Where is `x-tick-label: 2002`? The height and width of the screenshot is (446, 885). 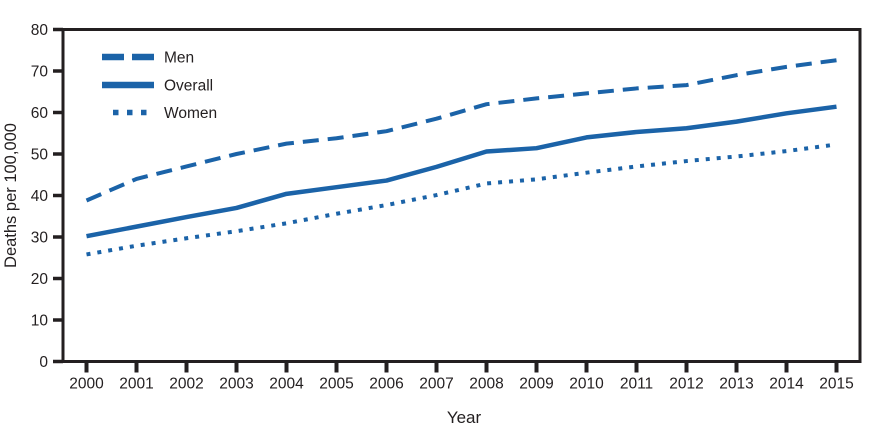
x-tick-label: 2002 is located at coordinates (186, 384).